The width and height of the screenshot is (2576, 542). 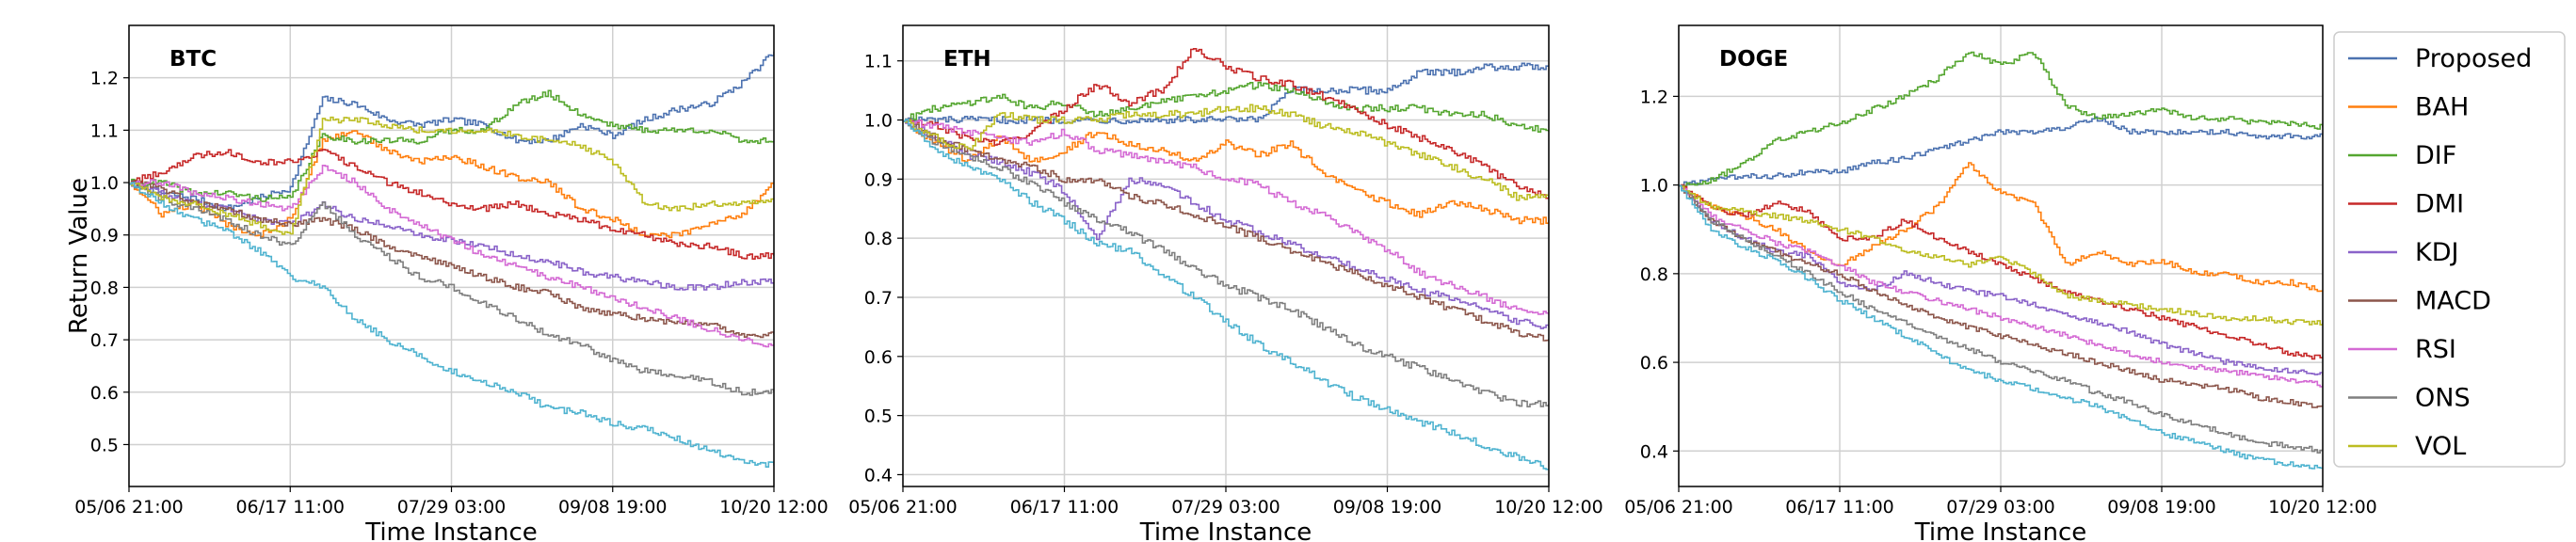 I want to click on legend-label: BAH, so click(x=2442, y=107).